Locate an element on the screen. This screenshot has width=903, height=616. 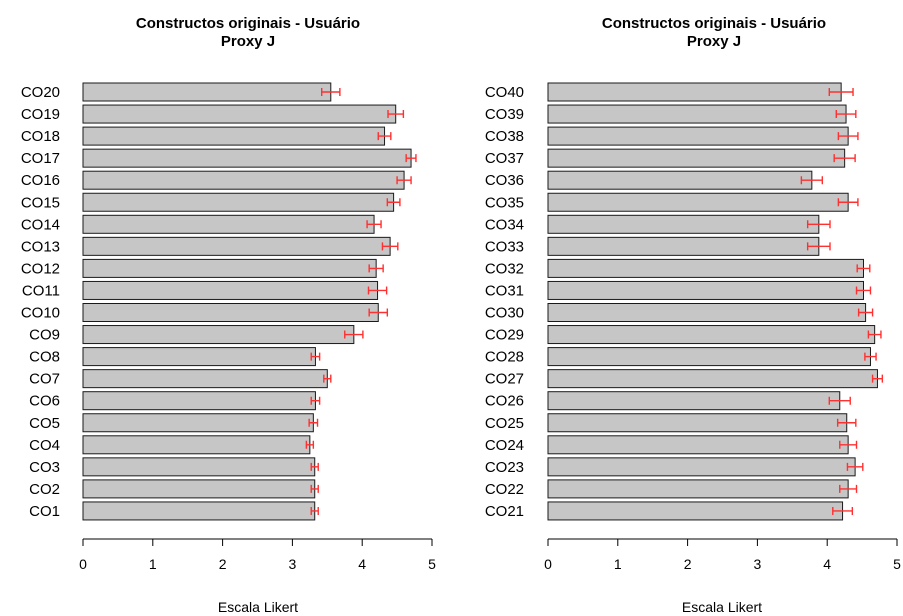
category-label: CO5 is located at coordinates (44, 423).